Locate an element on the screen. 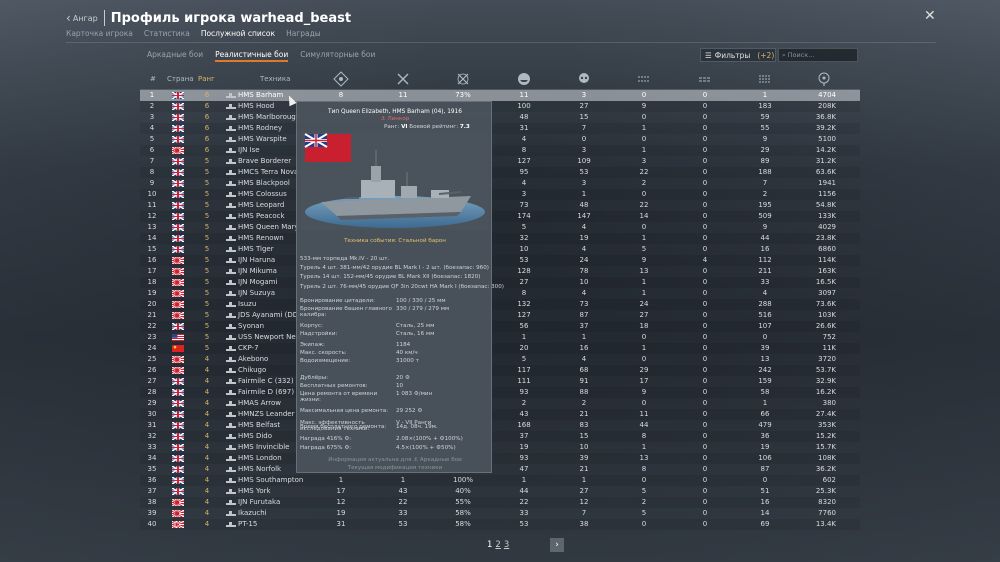  table-row: 30 4 HMNZS Leander 43 21 11 0 66 27.4K is located at coordinates (500, 414).